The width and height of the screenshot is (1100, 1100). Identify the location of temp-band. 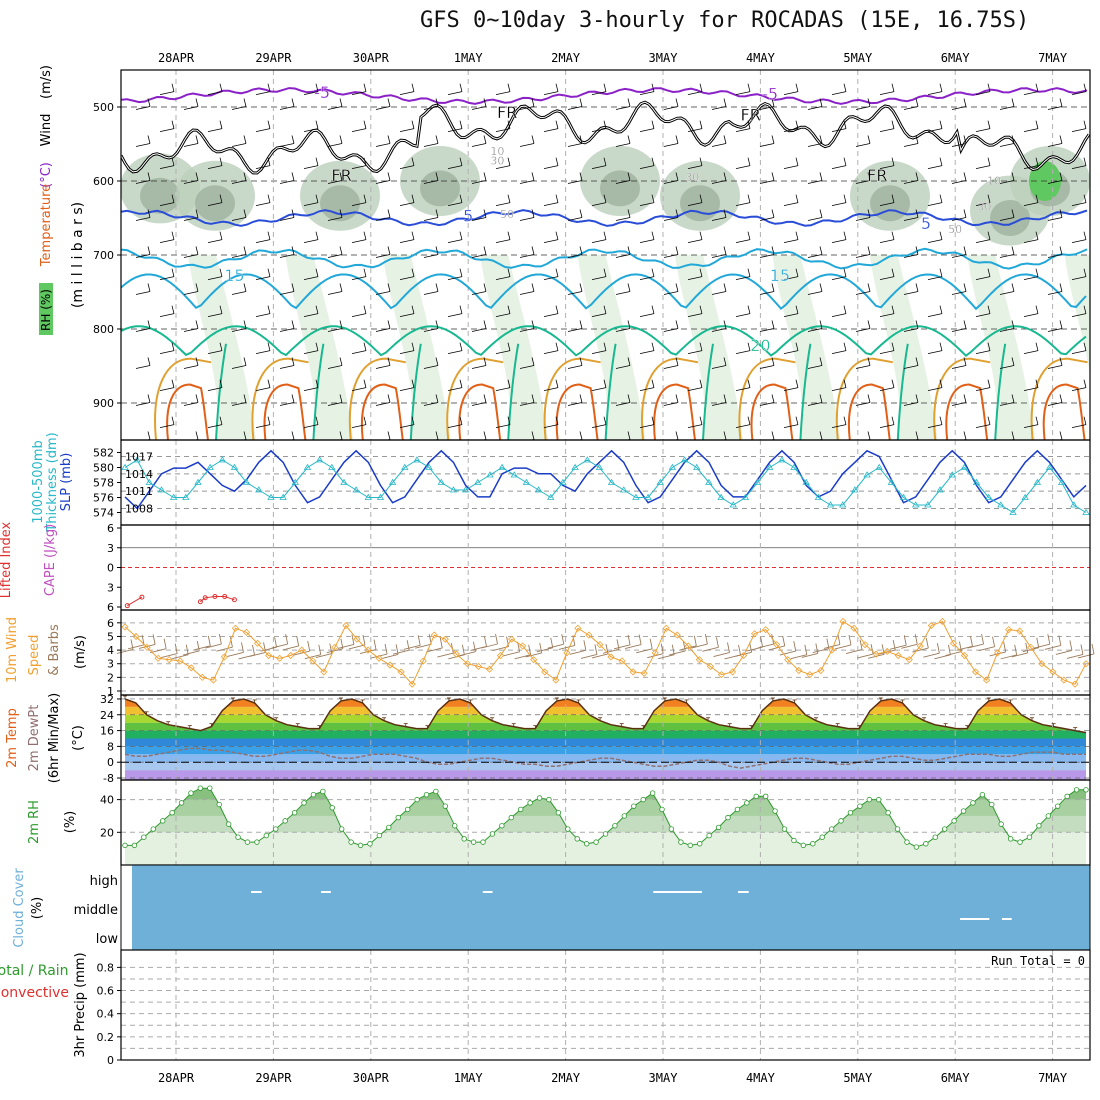
(605, 775).